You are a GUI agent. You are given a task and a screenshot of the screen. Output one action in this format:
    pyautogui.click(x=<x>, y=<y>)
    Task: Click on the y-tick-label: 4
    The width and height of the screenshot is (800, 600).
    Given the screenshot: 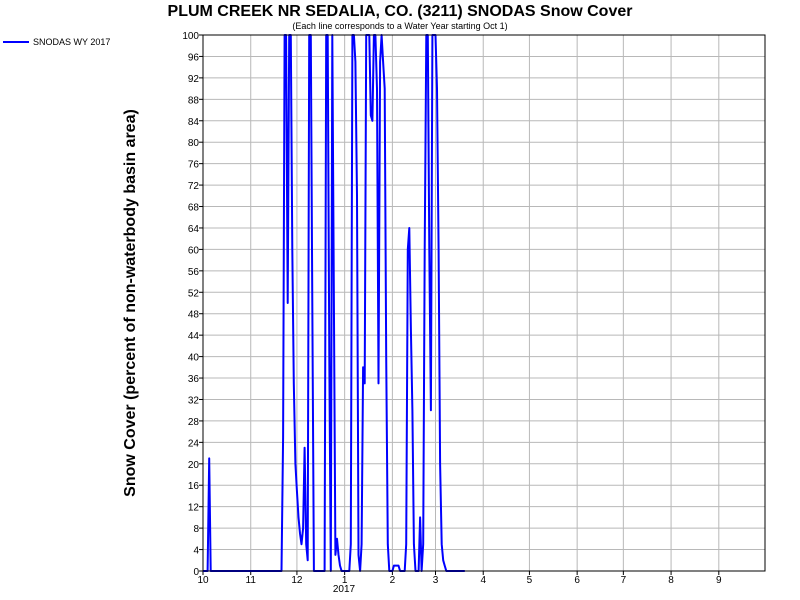 What is the action you would take?
    pyautogui.click(x=196, y=551)
    